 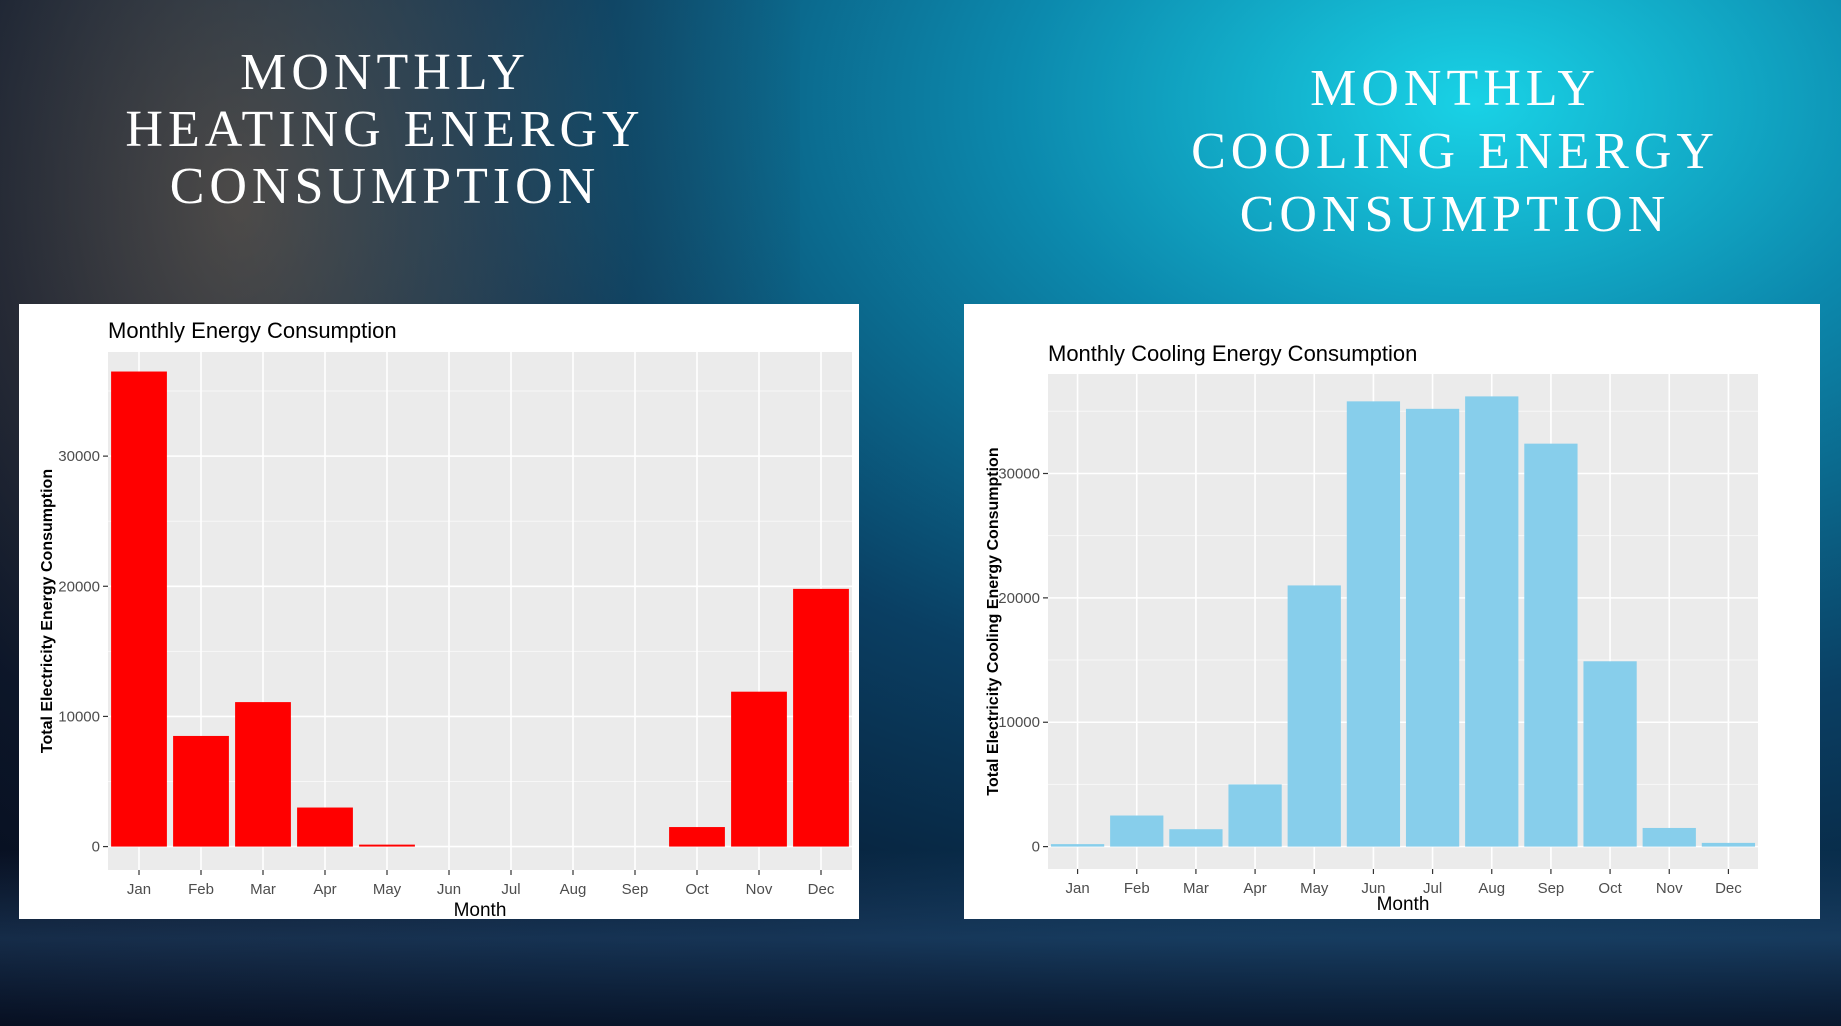 What do you see at coordinates (201, 791) in the screenshot?
I see `heating-bar-feb` at bounding box center [201, 791].